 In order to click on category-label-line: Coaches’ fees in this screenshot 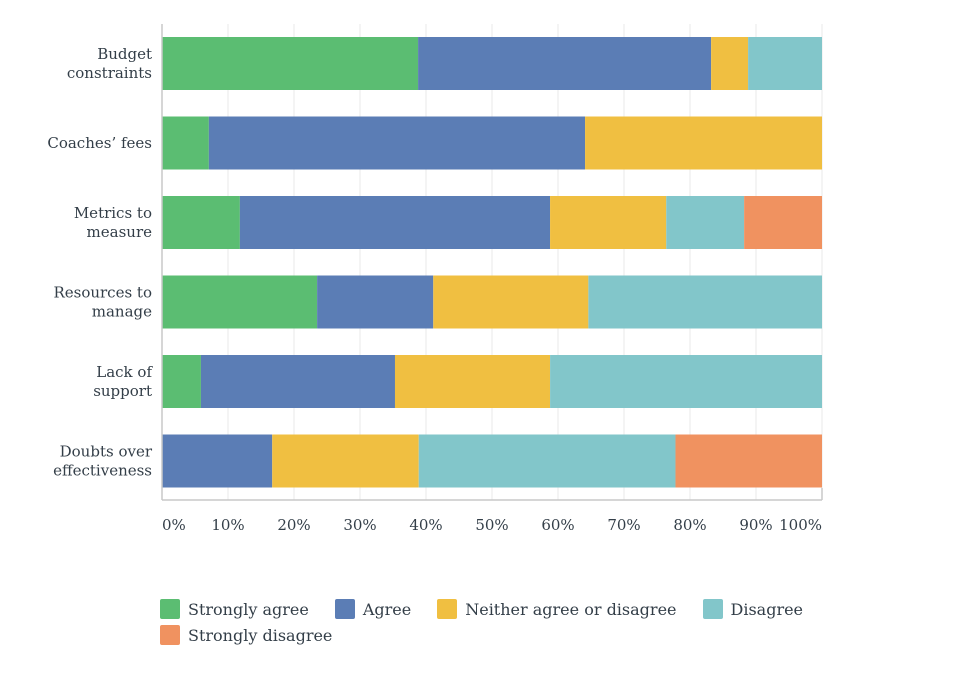, I will do `click(99, 143)`.